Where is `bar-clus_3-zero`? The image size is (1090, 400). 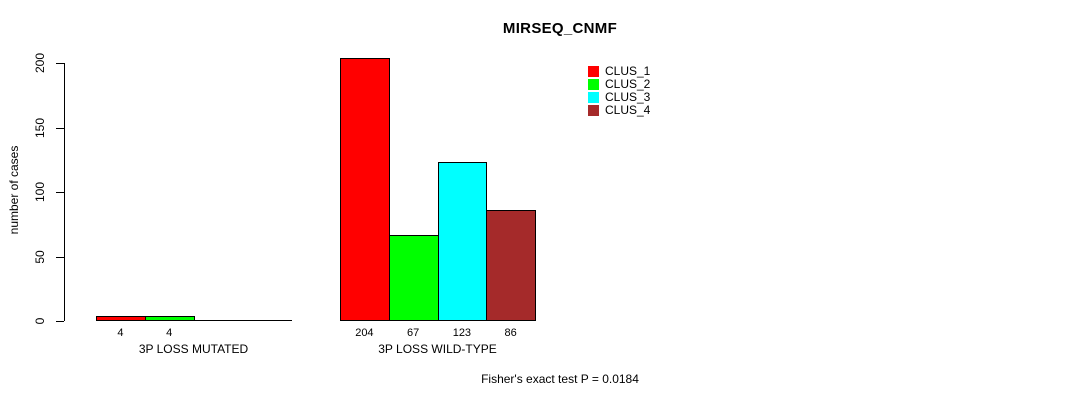 bar-clus_3-zero is located at coordinates (218, 320).